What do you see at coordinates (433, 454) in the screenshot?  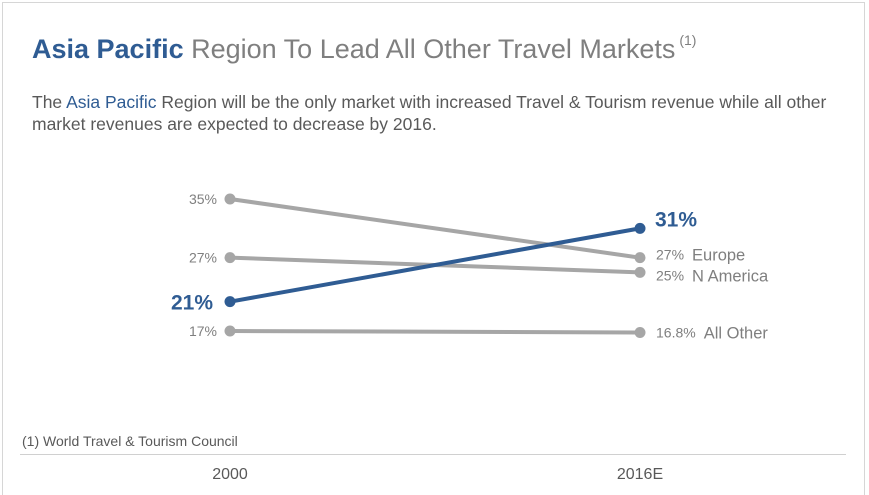 I see `x-axis-line` at bounding box center [433, 454].